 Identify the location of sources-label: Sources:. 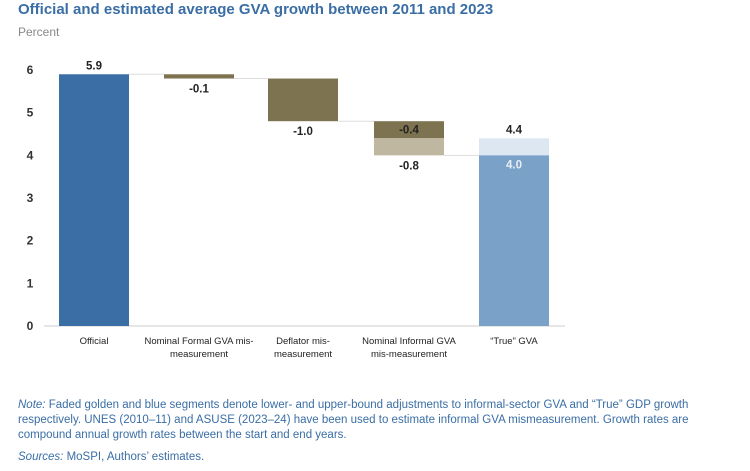
(41, 457).